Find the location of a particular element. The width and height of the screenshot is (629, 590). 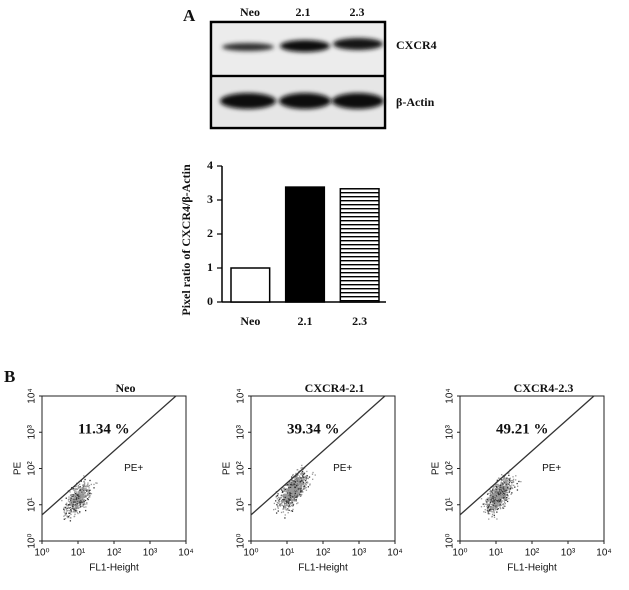

x-tick-label: 10⁴ is located at coordinates (603, 553).